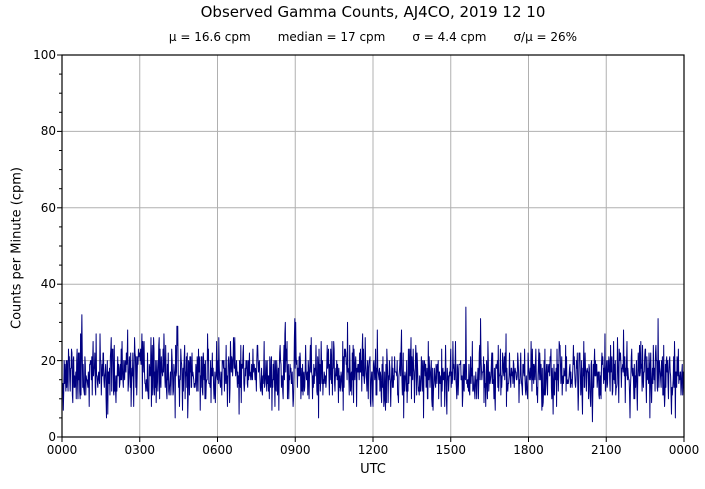  I want to click on stat-mean: μ = 16.6 cpm, so click(209, 37).